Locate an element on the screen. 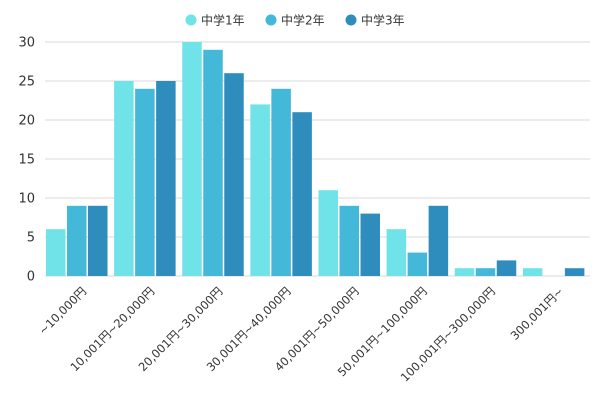 This screenshot has height=400, width=600. y-tick-label-15: 15 is located at coordinates (26, 160).